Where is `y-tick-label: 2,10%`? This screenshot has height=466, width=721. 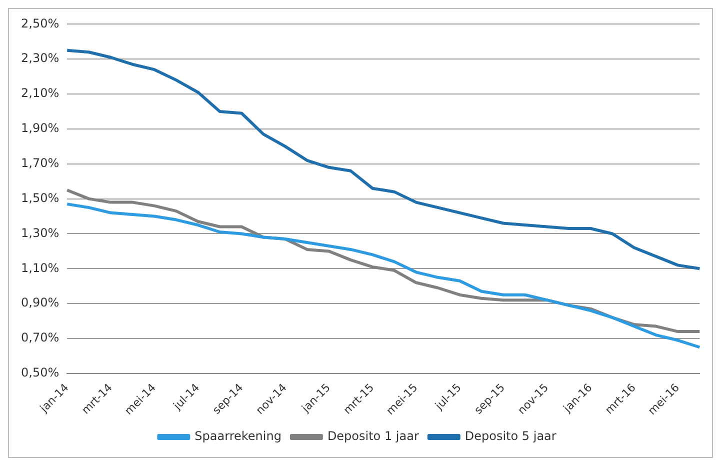 y-tick-label: 2,10% is located at coordinates (40, 93).